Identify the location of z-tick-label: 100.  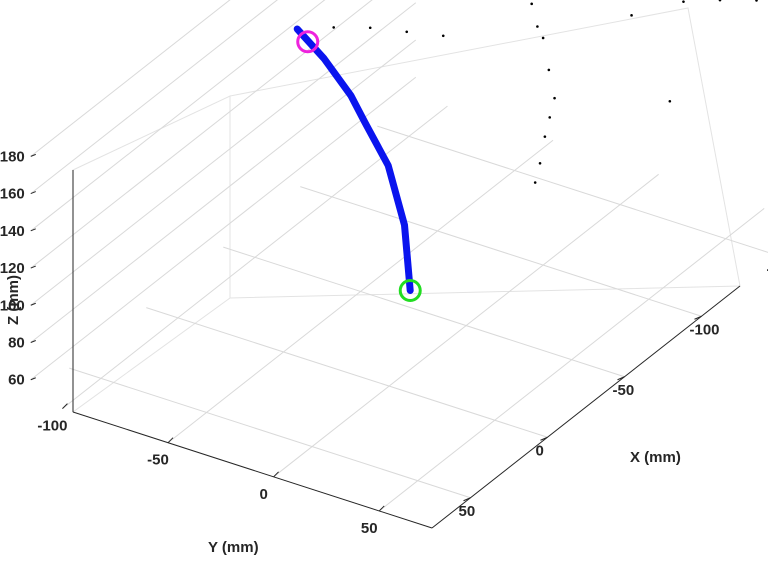
(12, 305).